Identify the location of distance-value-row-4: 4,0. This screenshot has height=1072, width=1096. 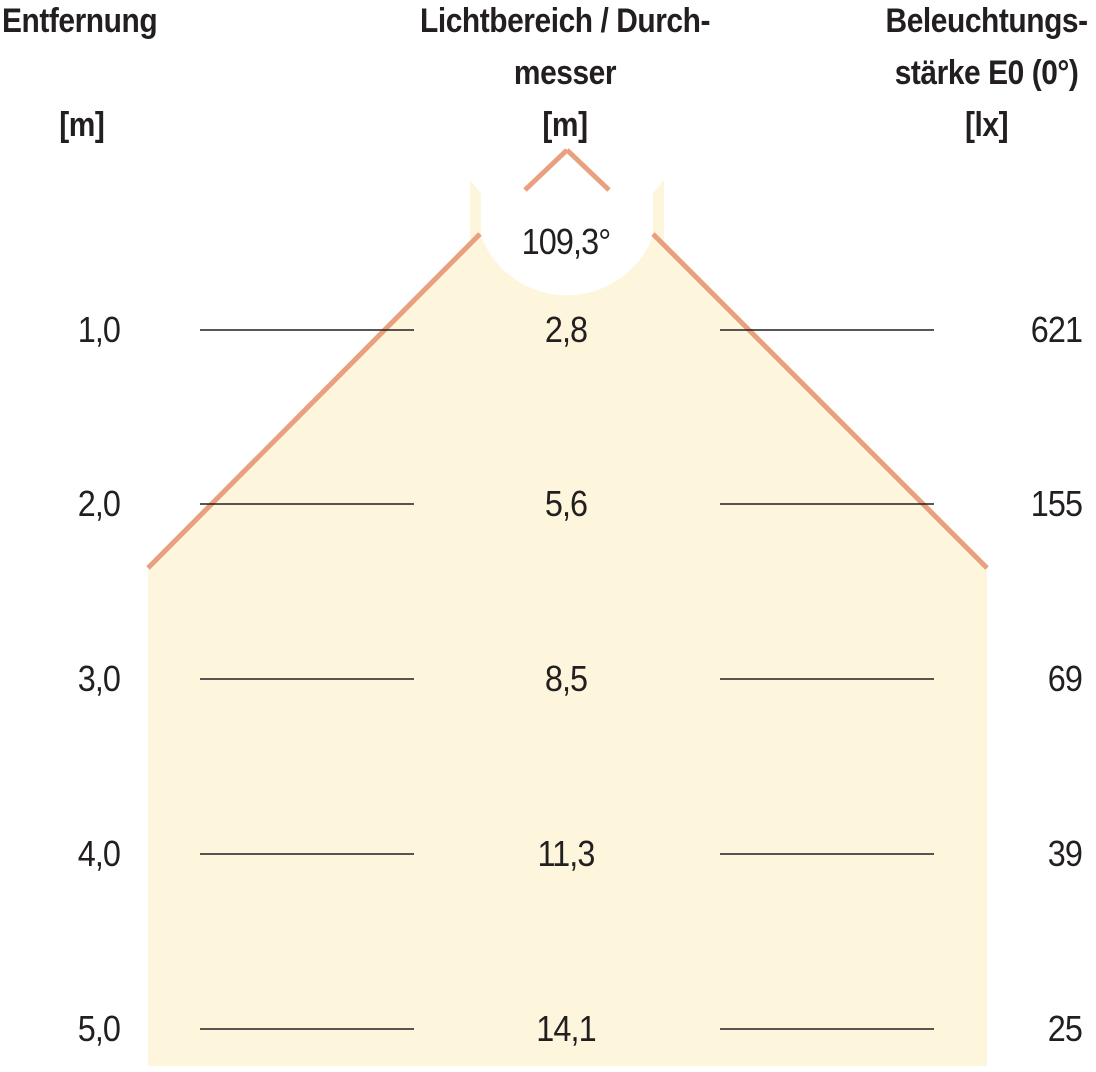
(99, 853).